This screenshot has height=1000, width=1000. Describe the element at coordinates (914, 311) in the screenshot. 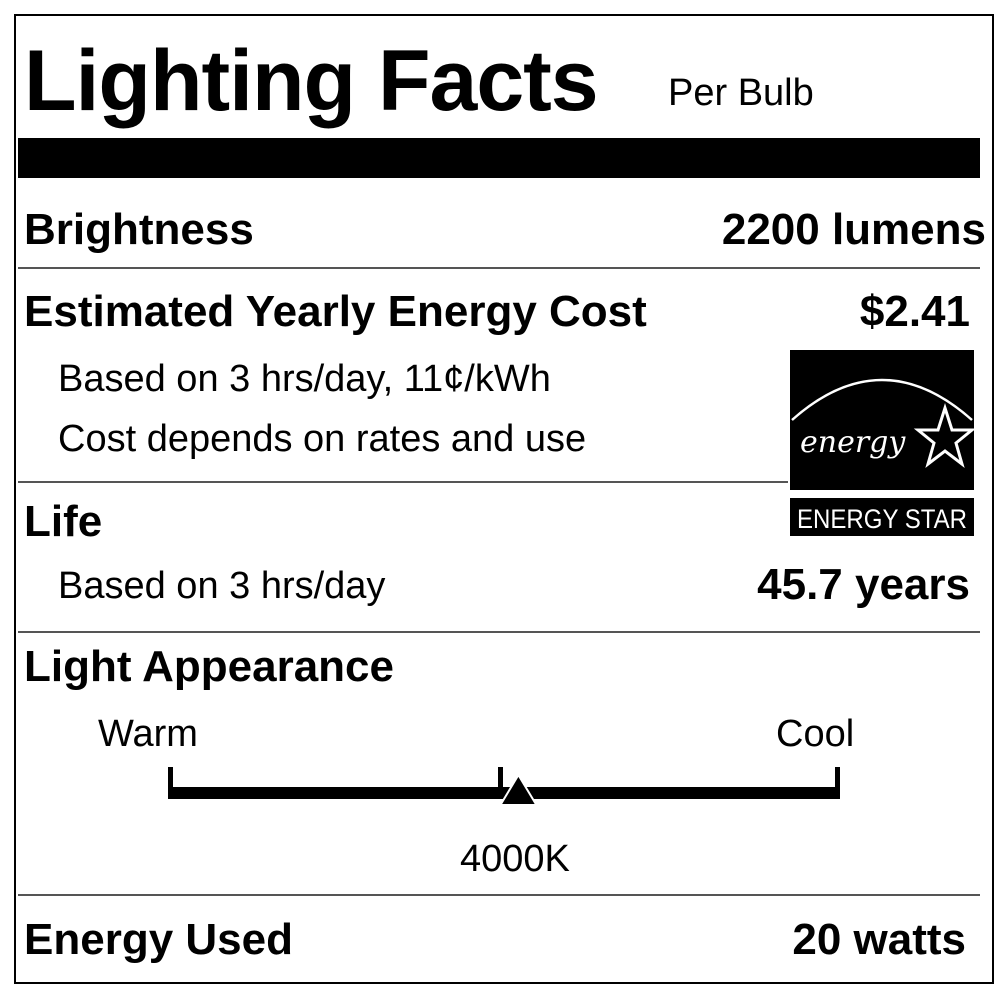

I see `energy-cost-value: $2.41` at that location.